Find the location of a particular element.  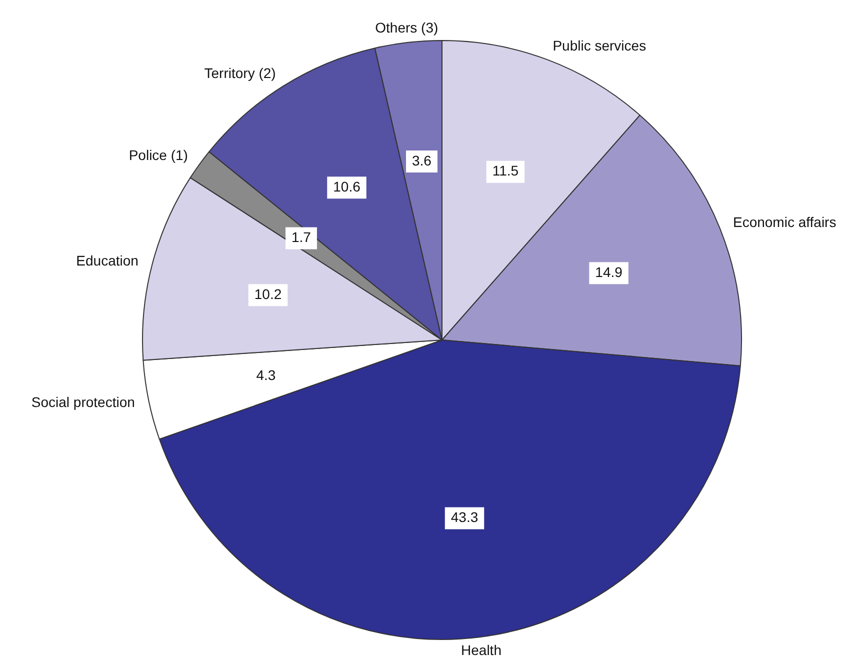

slice-label: Health is located at coordinates (481, 650).